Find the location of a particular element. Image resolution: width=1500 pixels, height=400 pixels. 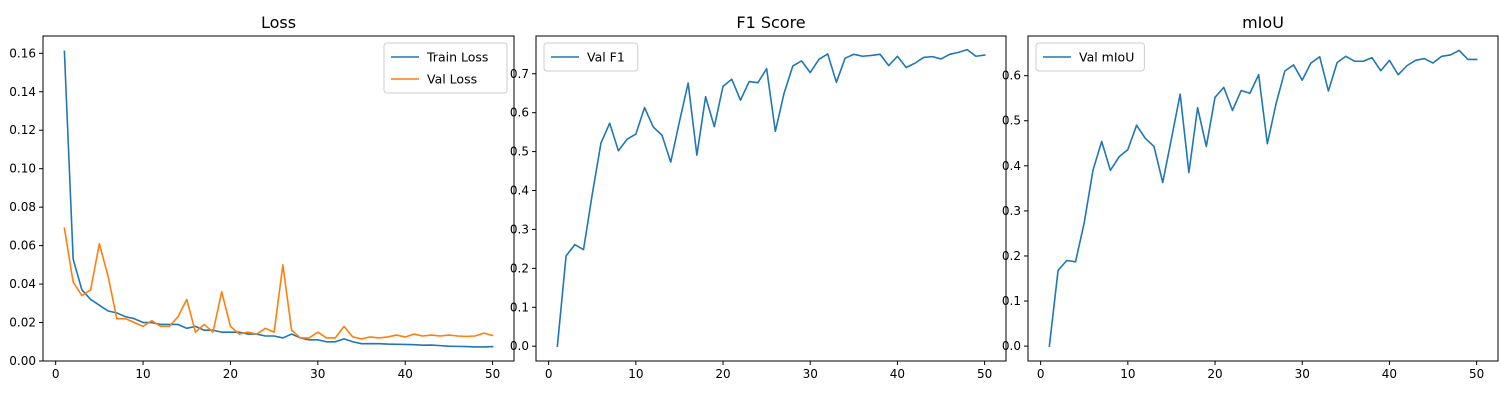

y-tick-label: 0.14 is located at coordinates (22, 92).